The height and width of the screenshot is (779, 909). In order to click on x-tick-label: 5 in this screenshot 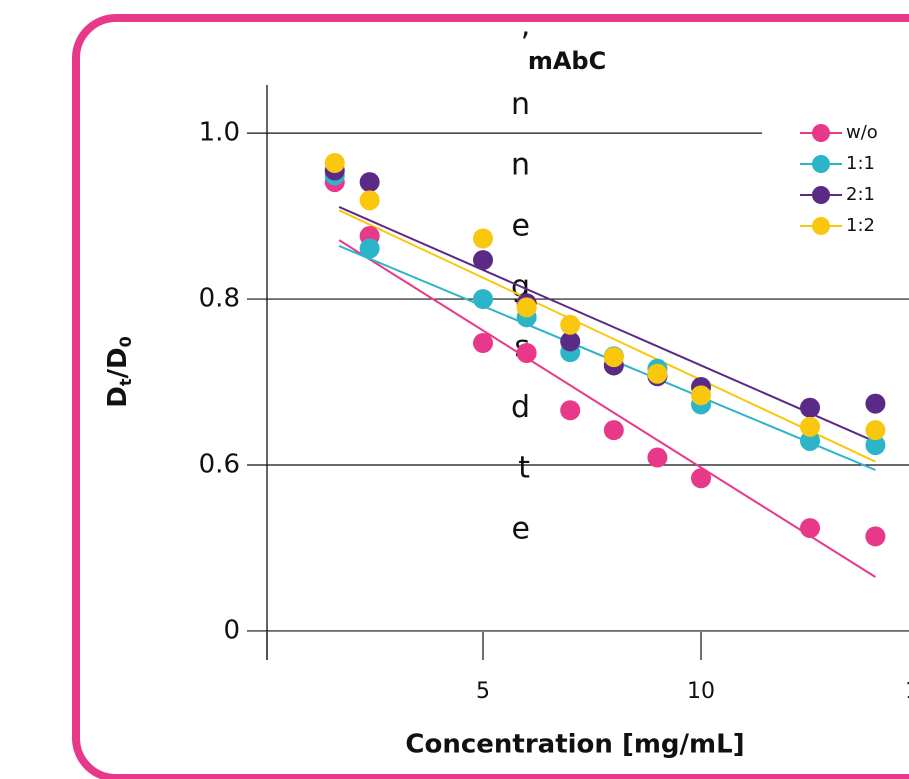, I will do `click(483, 691)`.